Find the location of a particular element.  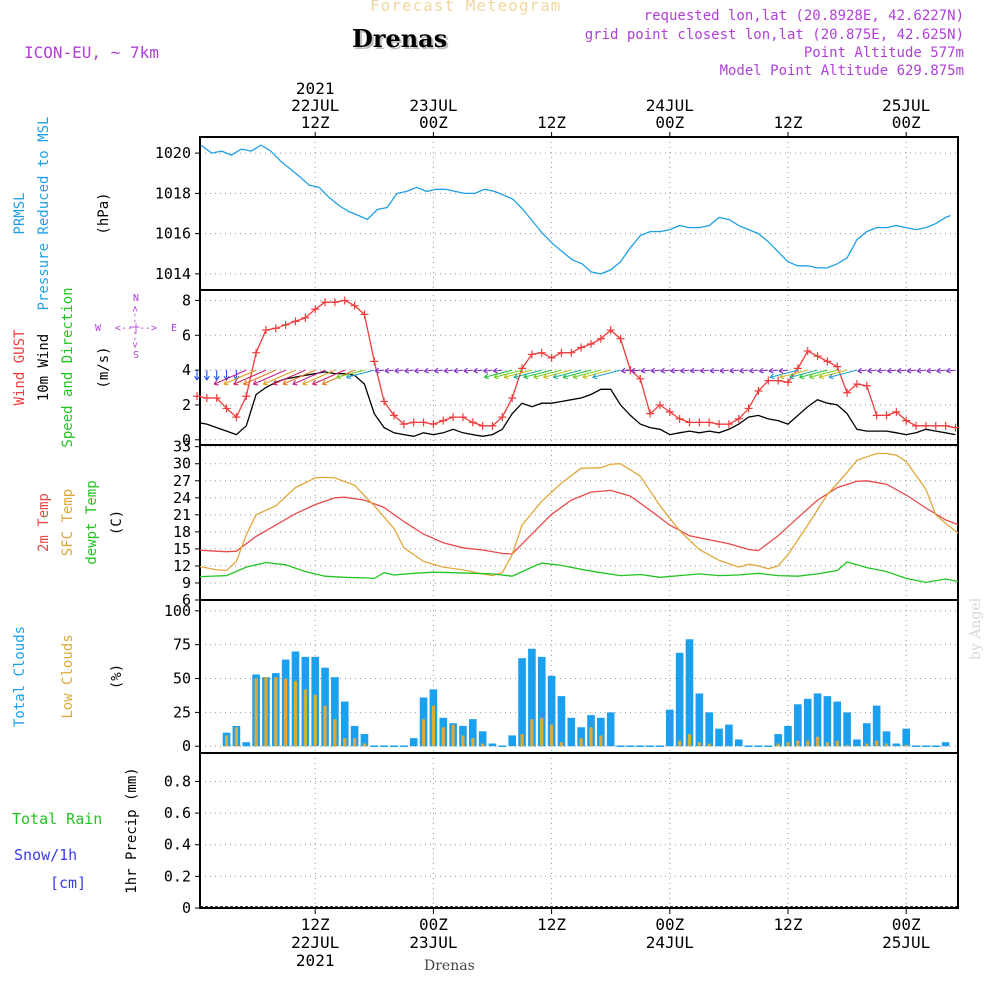

panel-label: PRMSL is located at coordinates (20, 213).